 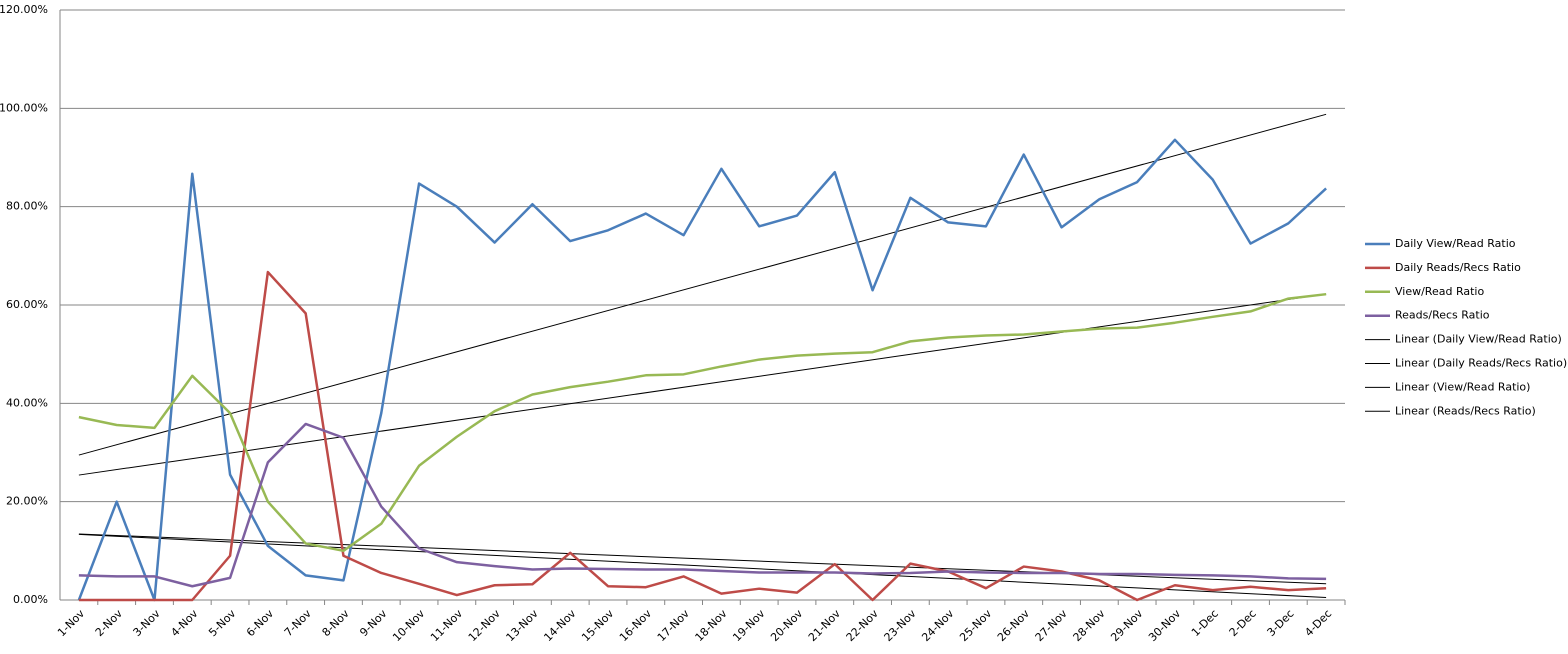 What do you see at coordinates (975, 625) in the screenshot?
I see `x-tick-label: 25-Nov` at bounding box center [975, 625].